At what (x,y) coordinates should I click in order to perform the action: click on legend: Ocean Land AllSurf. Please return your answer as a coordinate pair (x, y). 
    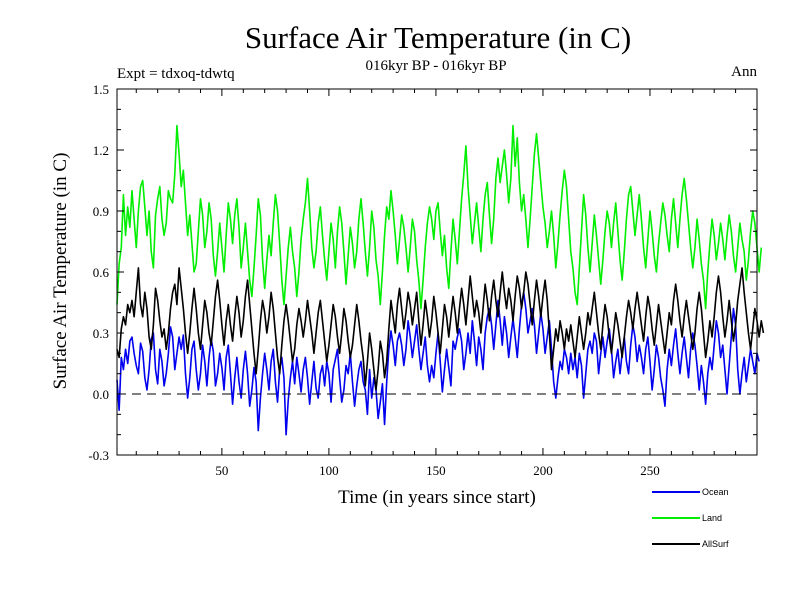
    Looking at the image, I should click on (690, 518).